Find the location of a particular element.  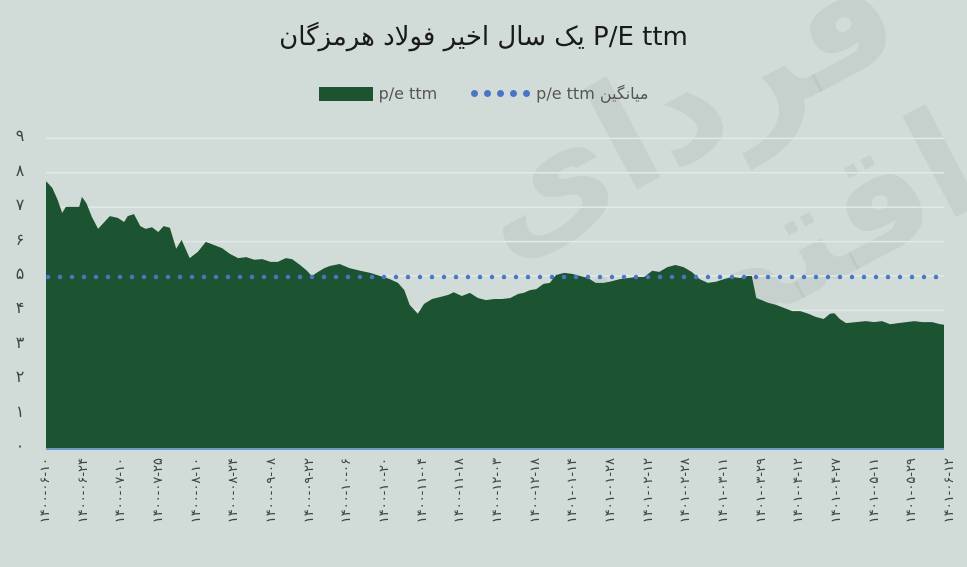

x-tick-label: ۱۴۰۰-۱۱-۰۴ is located at coordinates (422, 491).